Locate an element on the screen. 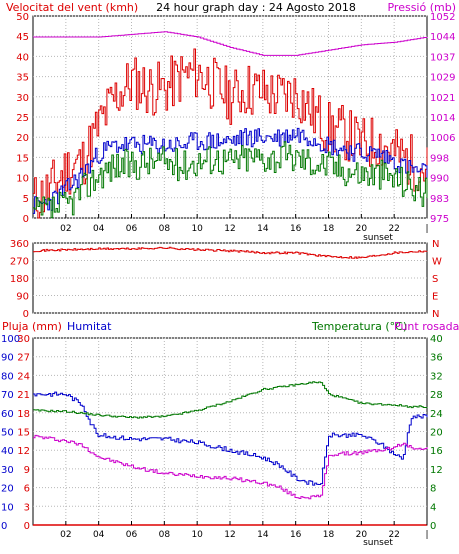  direction-gridlines is located at coordinates (230, 278).